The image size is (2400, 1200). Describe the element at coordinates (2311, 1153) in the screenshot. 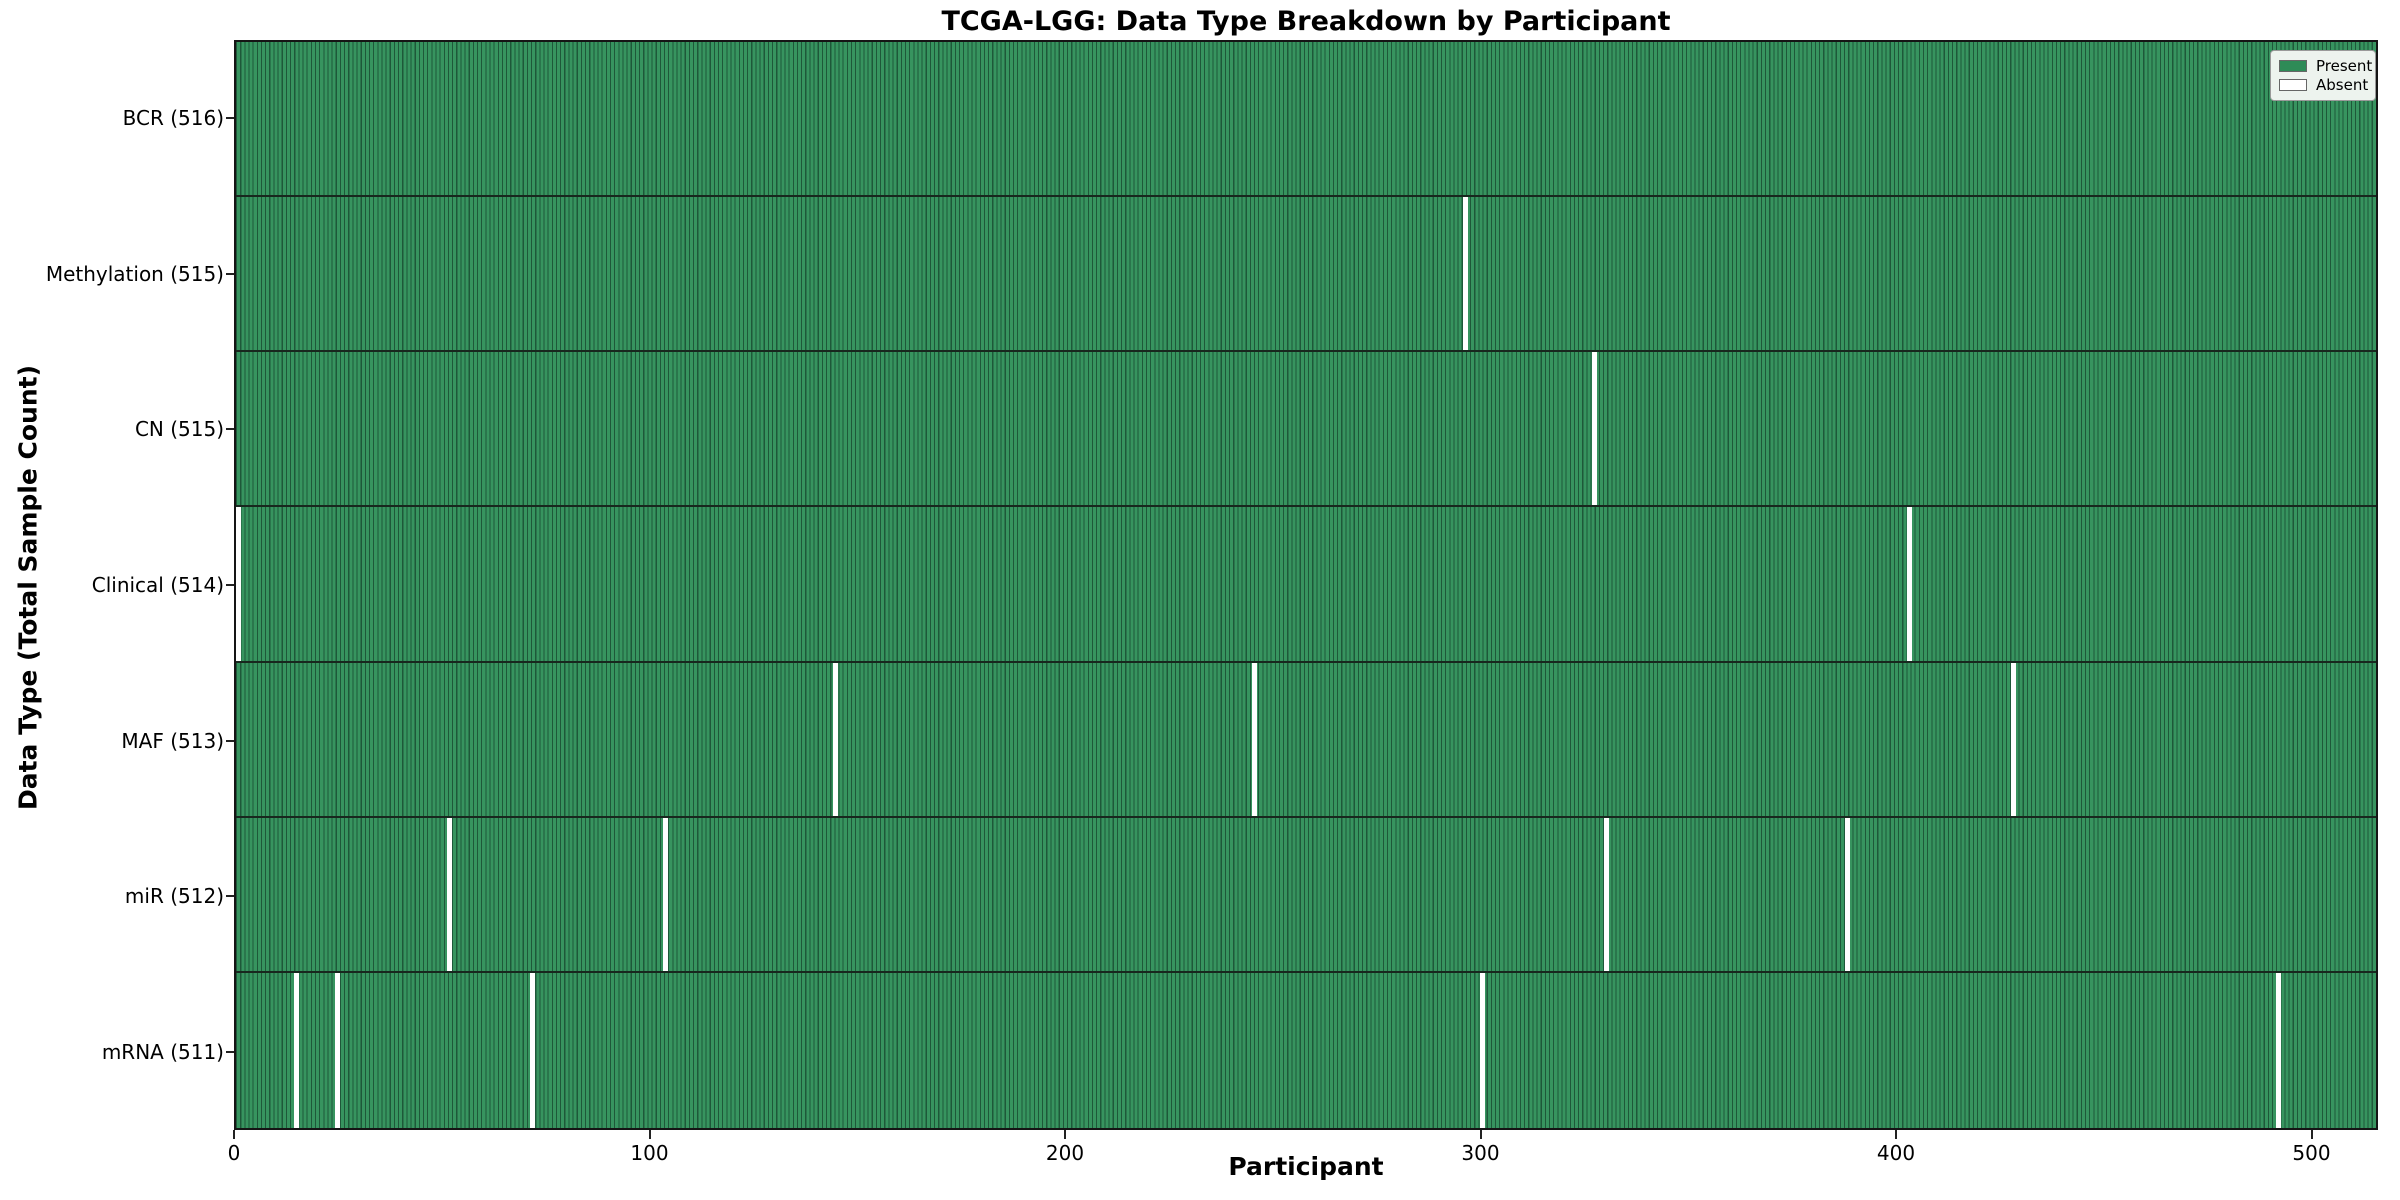

I see `x-tick-label: 500` at that location.